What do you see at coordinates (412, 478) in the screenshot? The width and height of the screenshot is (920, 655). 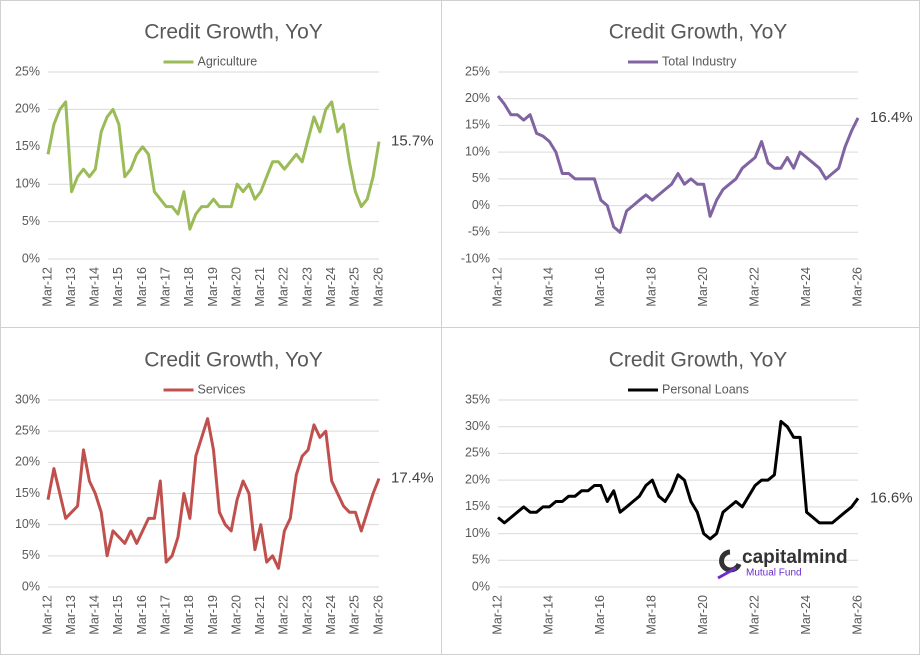 I see `end-annotation: 17.4%` at bounding box center [412, 478].